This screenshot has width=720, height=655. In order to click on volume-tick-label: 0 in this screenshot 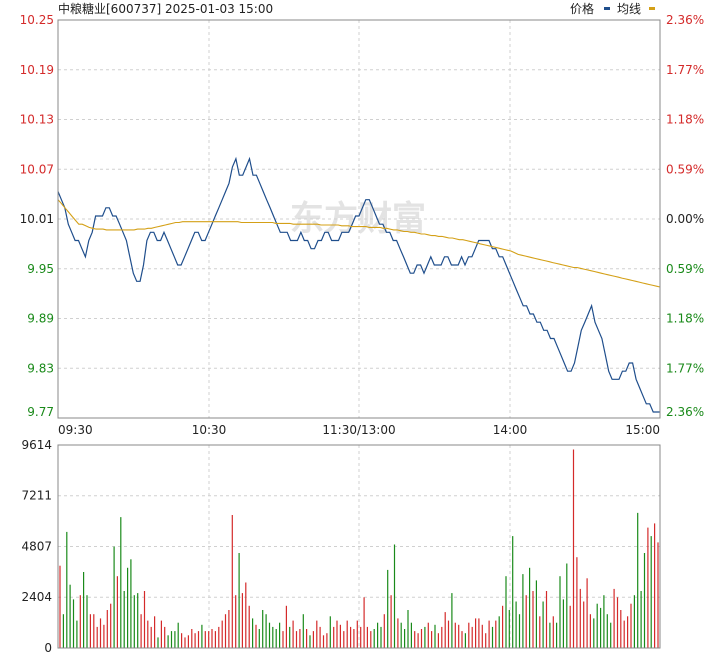, I will do `click(48, 648)`.